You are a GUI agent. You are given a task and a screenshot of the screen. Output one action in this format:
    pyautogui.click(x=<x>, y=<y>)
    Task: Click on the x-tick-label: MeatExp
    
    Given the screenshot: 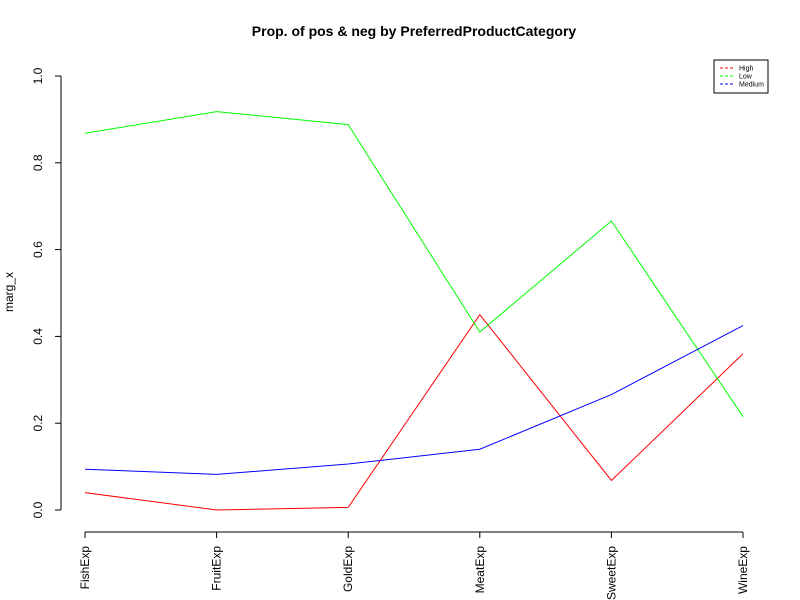 What is the action you would take?
    pyautogui.click(x=480, y=570)
    